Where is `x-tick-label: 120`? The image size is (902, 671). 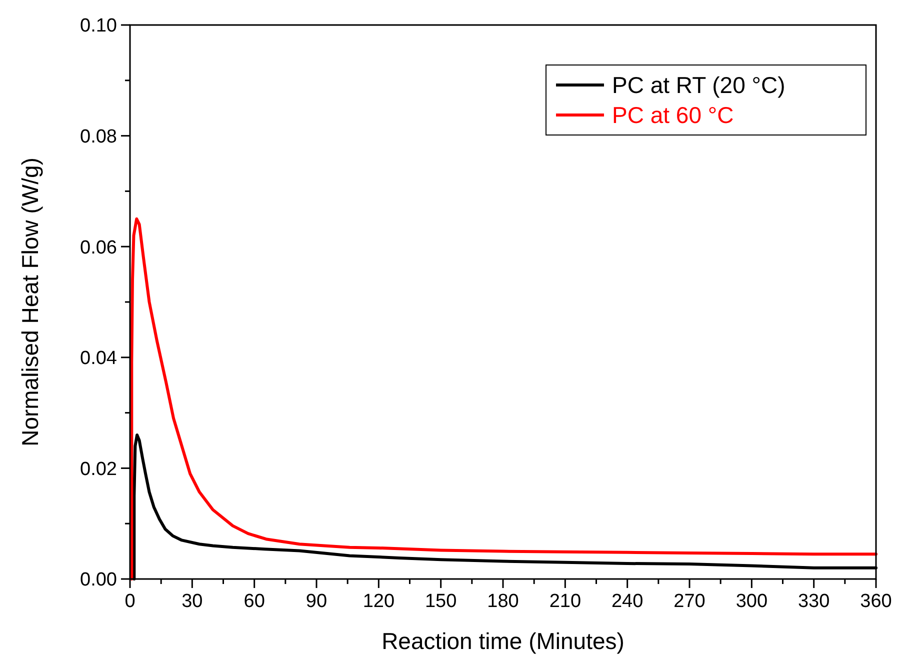
x-tick-label: 120 is located at coordinates (378, 601).